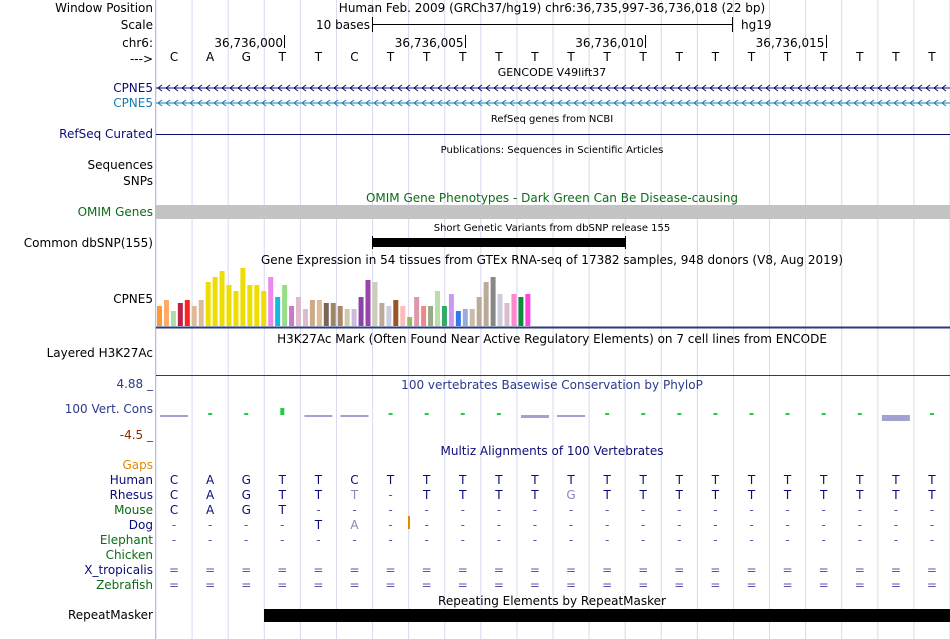  What do you see at coordinates (553, 212) in the screenshot?
I see `omim-feature-bar` at bounding box center [553, 212].